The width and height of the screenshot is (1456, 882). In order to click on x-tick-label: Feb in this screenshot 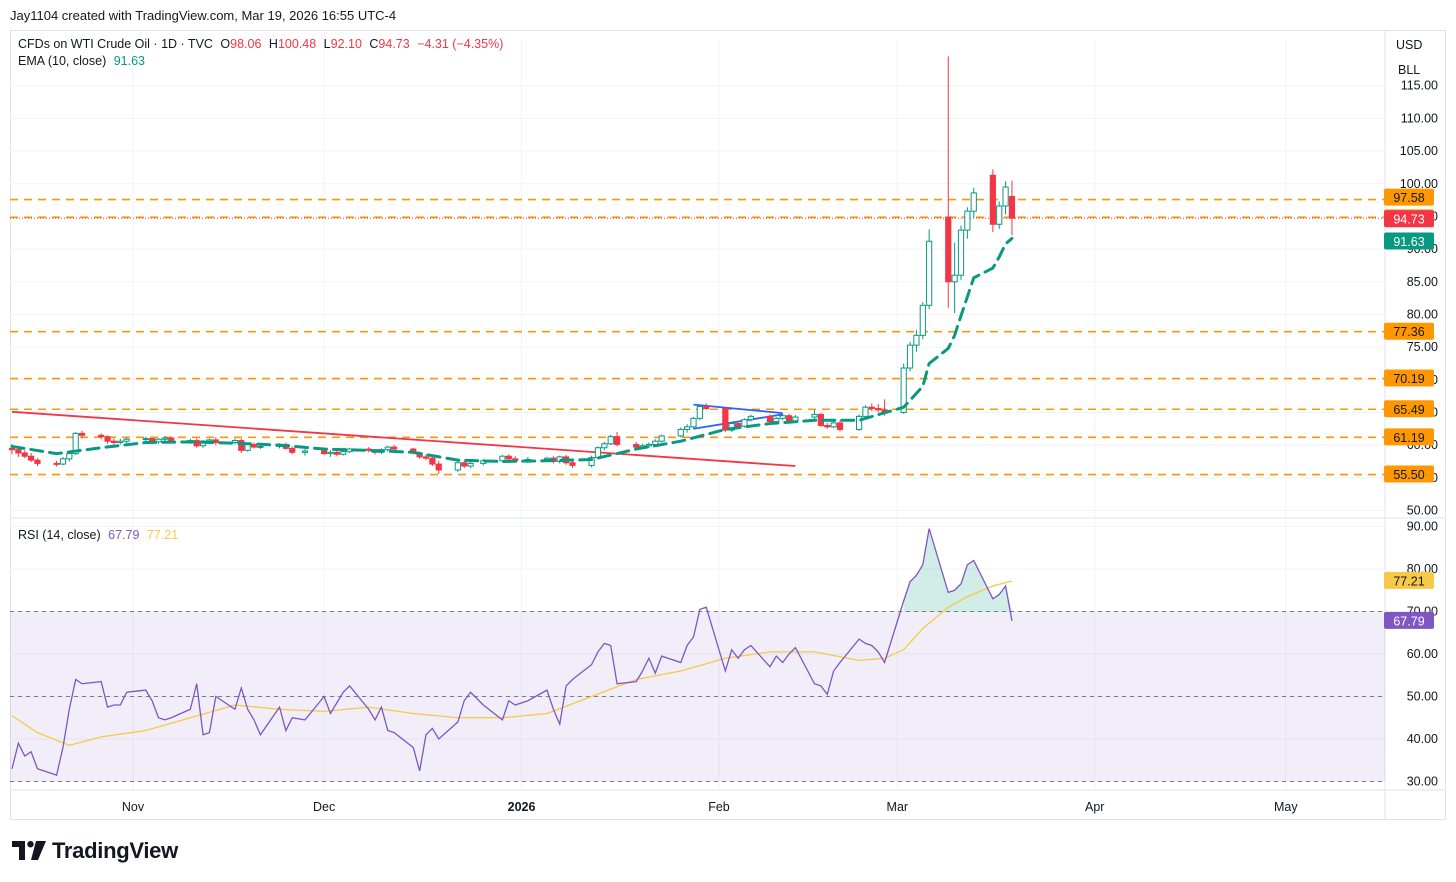, I will do `click(719, 807)`.